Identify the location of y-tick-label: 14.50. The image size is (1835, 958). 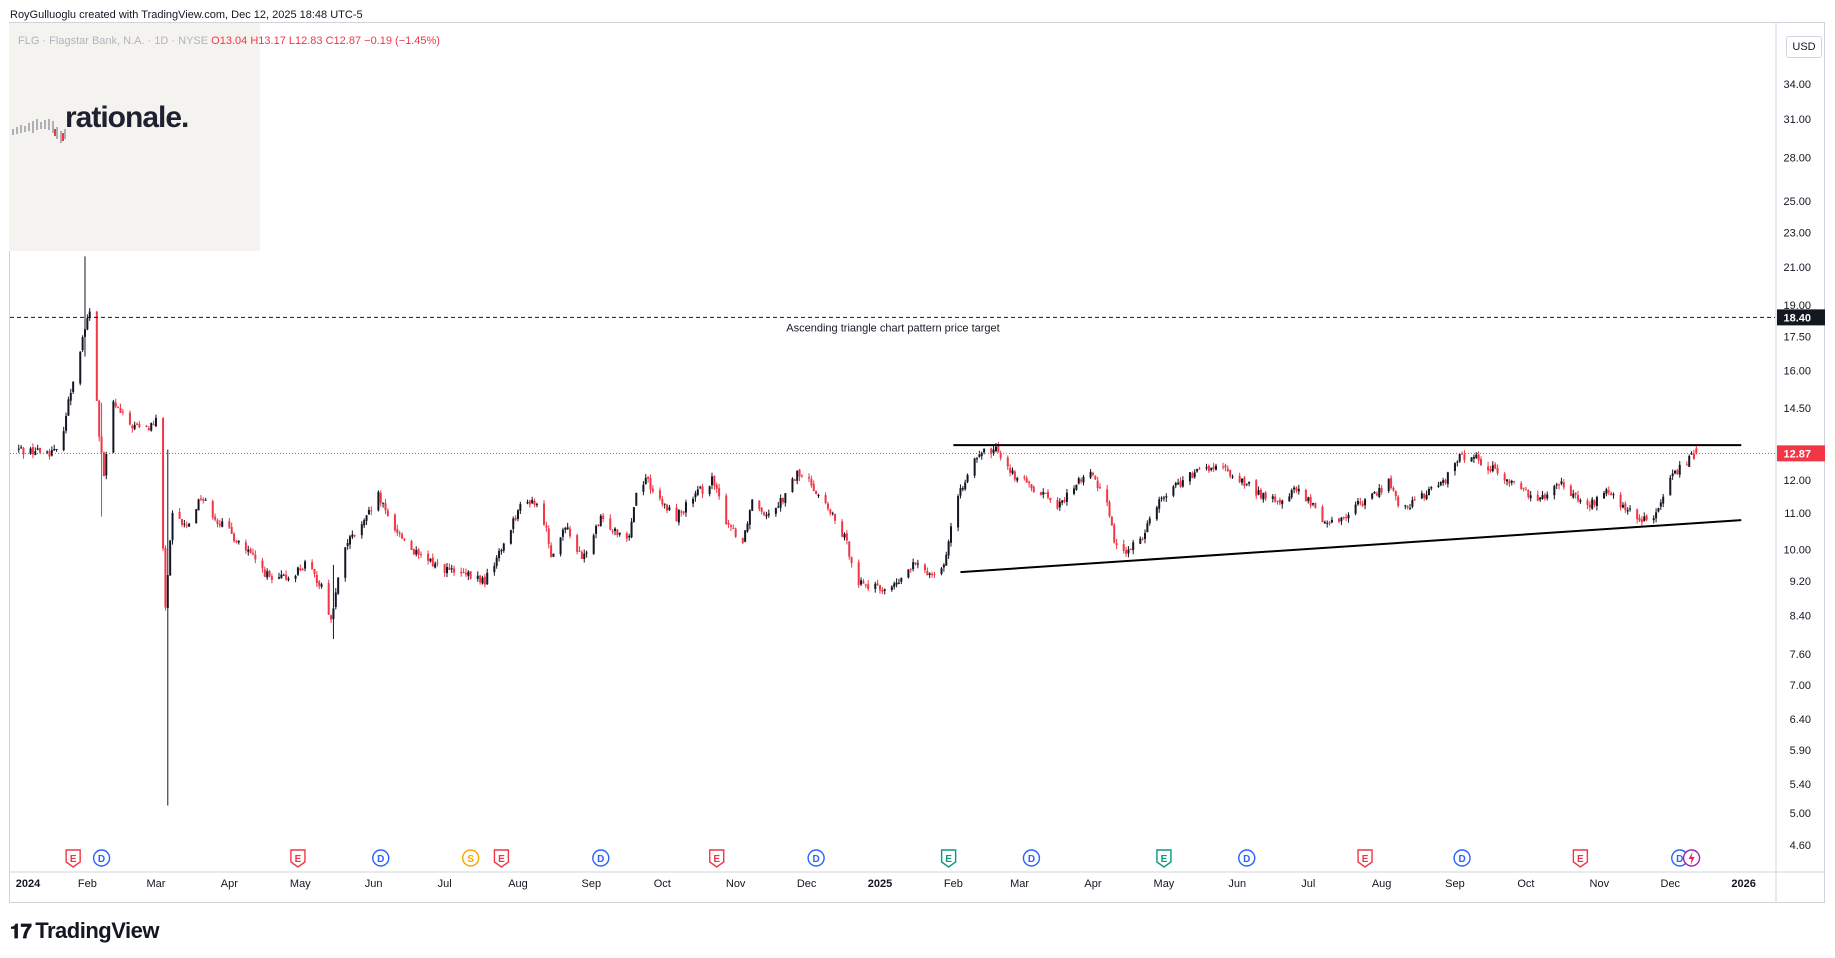
(1797, 409).